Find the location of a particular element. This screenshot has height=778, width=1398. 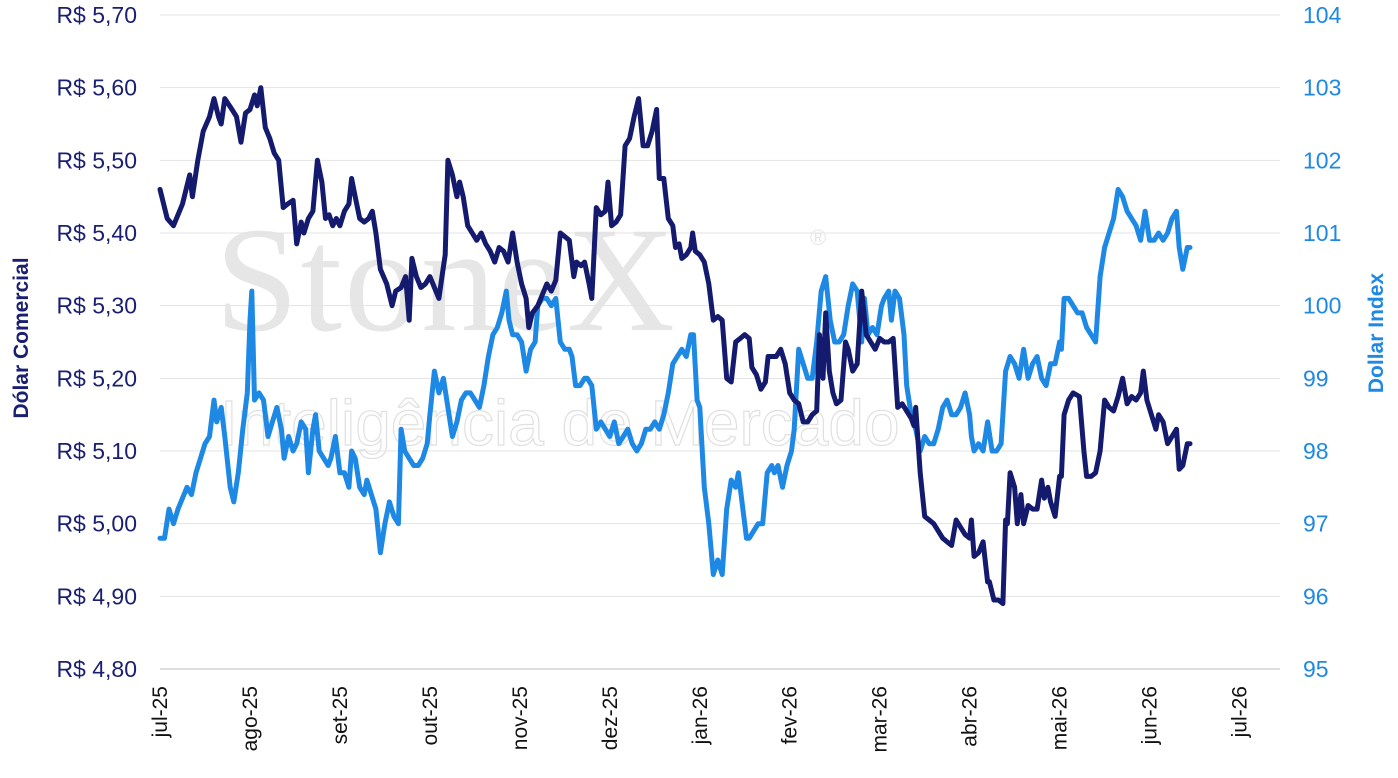

left-tick-label: R$ 5,50 is located at coordinates (96, 160).